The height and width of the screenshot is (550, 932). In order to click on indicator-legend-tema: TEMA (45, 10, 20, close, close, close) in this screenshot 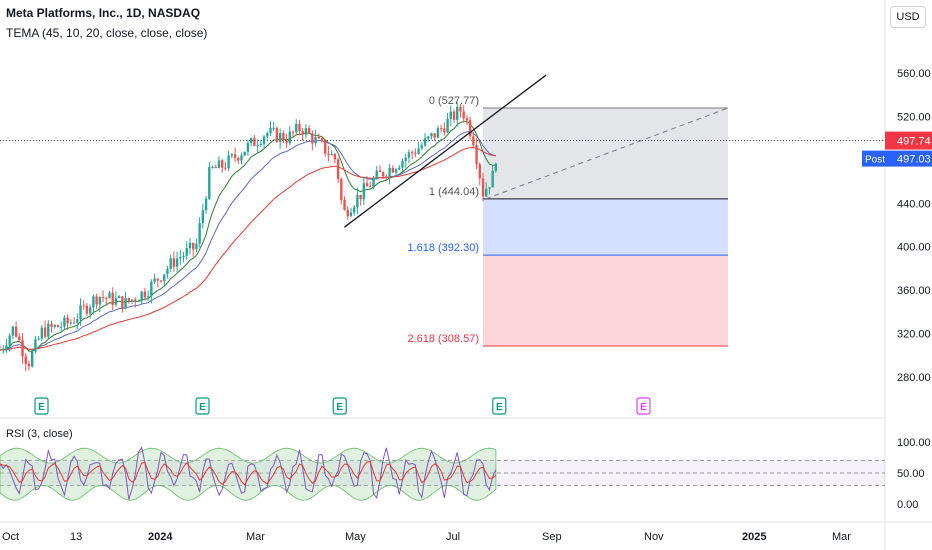, I will do `click(107, 33)`.